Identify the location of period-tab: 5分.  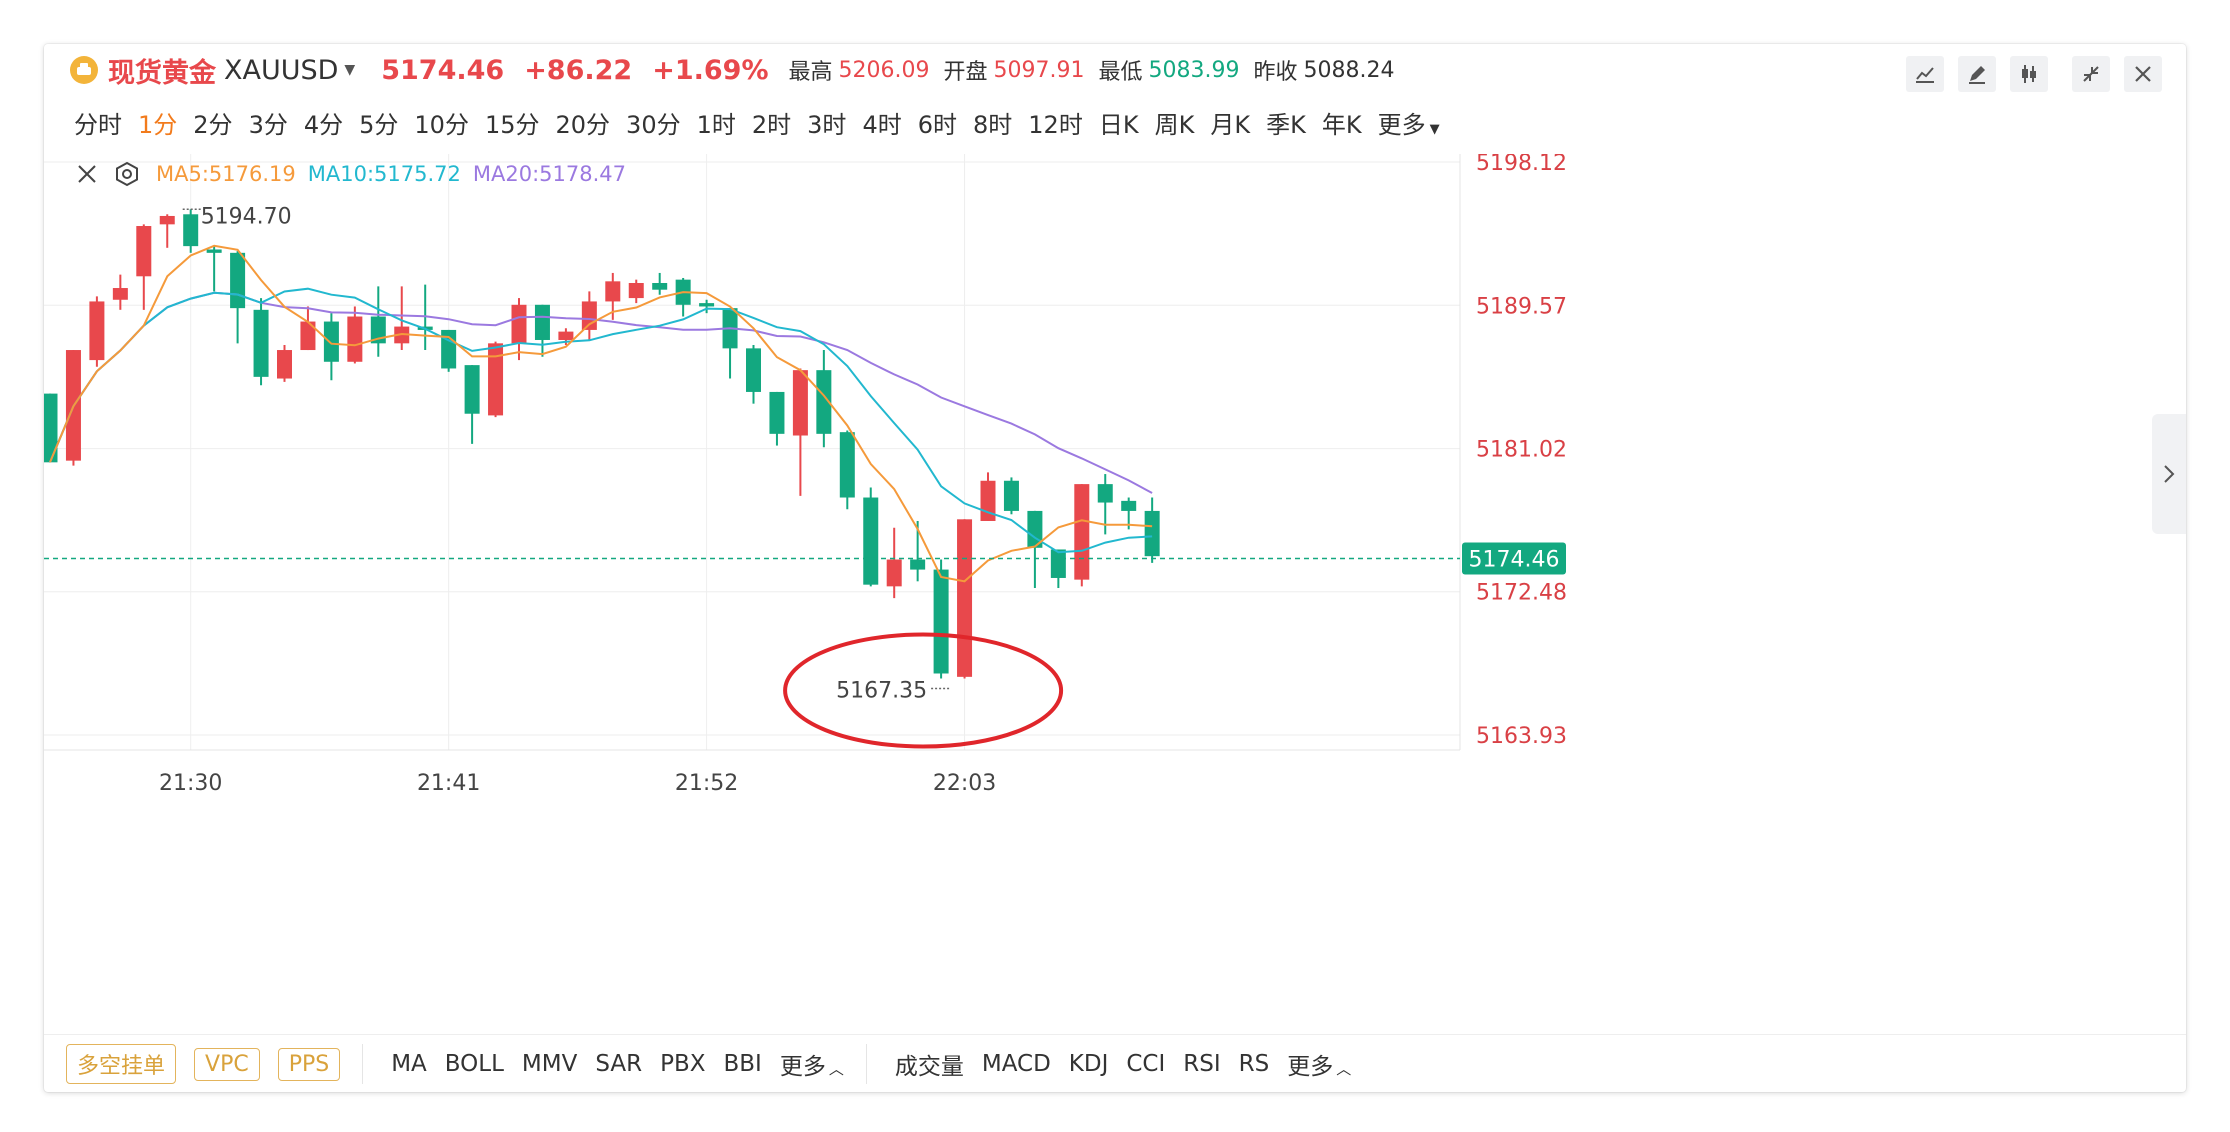
(379, 124).